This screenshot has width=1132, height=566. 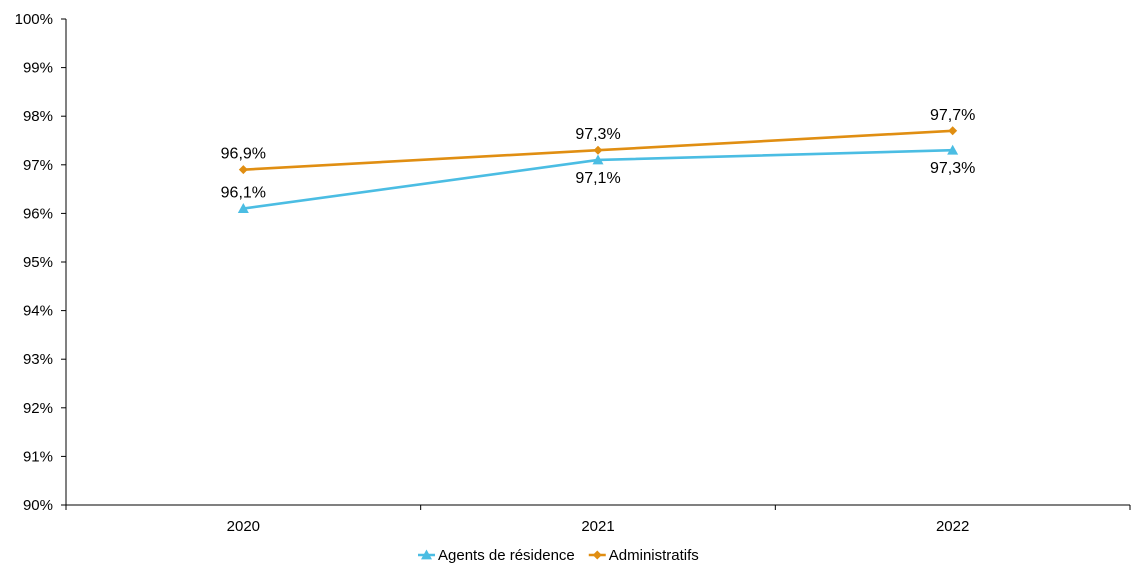 I want to click on y-tick-label: 93%, so click(x=38, y=359).